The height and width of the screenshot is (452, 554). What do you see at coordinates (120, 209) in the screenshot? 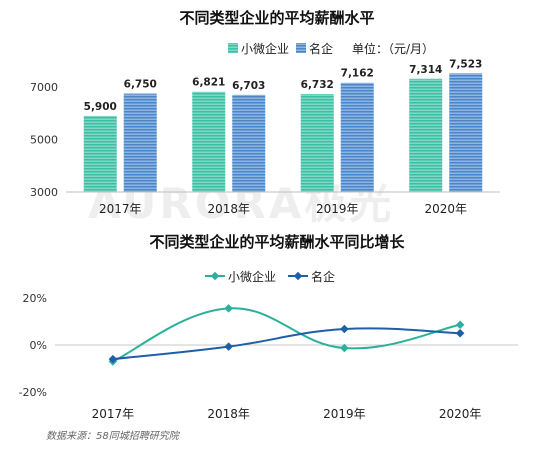
I see `bar-x-tick-label: 2017年` at bounding box center [120, 209].